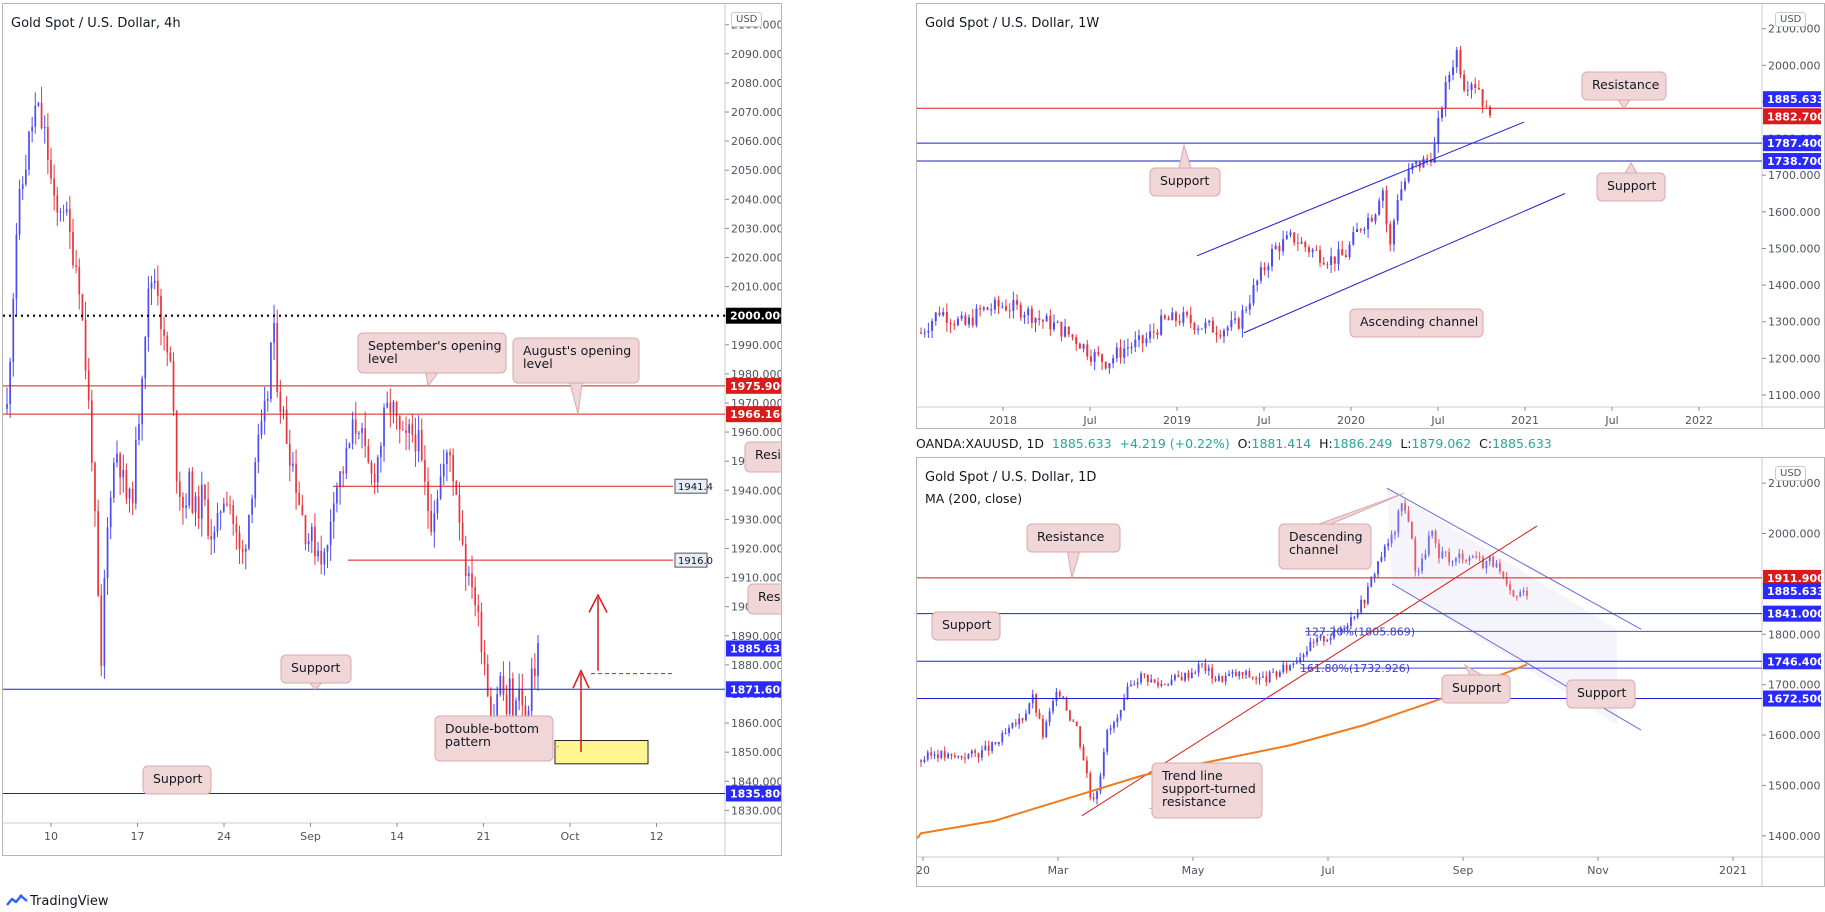 This screenshot has height=912, width=1825. Describe the element at coordinates (316, 669) in the screenshot. I see `callout-support-1-box` at that location.